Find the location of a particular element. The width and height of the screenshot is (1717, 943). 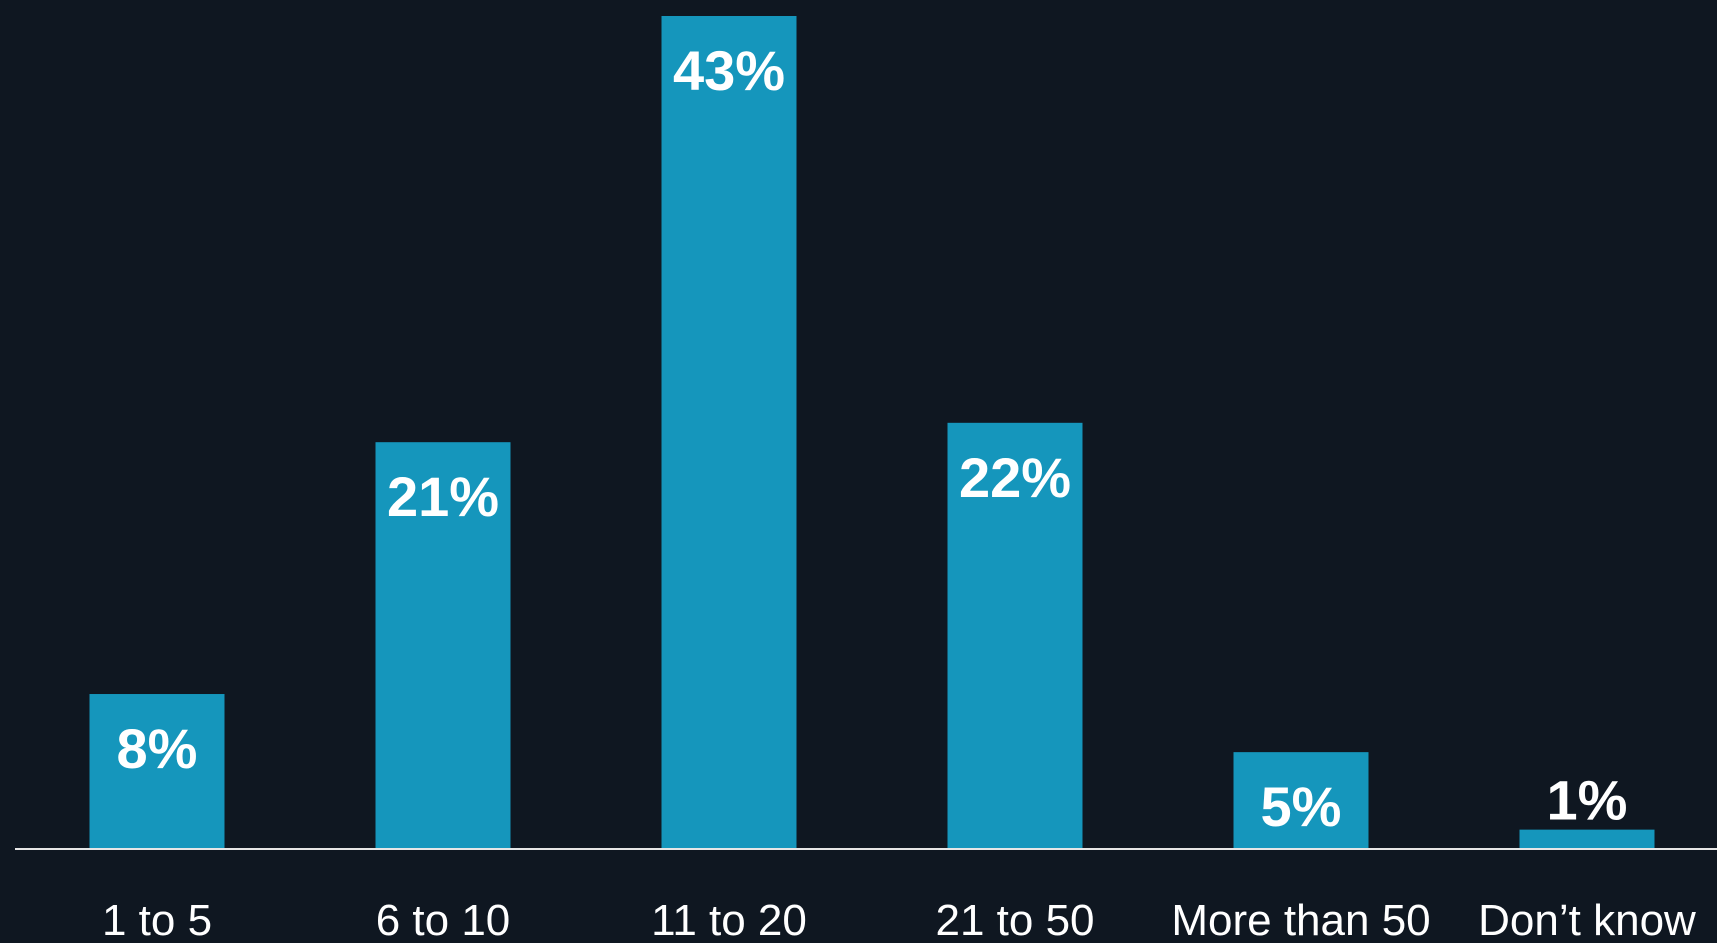

x-tick-label-2: 11 to 20 is located at coordinates (729, 919).